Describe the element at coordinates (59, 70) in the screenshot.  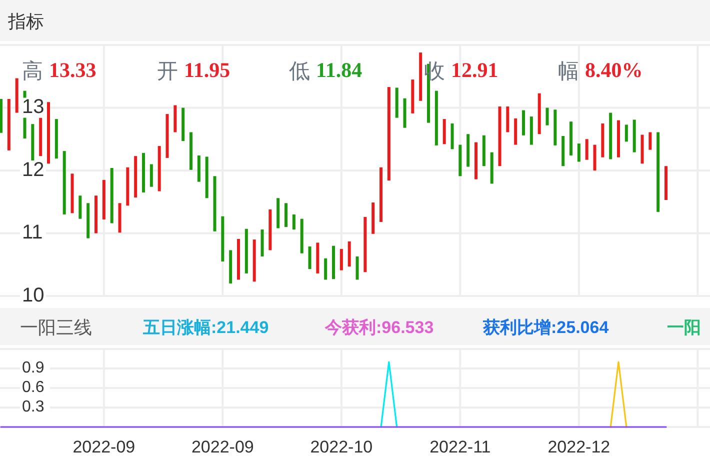
I see `annotation: 高 13.33` at that location.